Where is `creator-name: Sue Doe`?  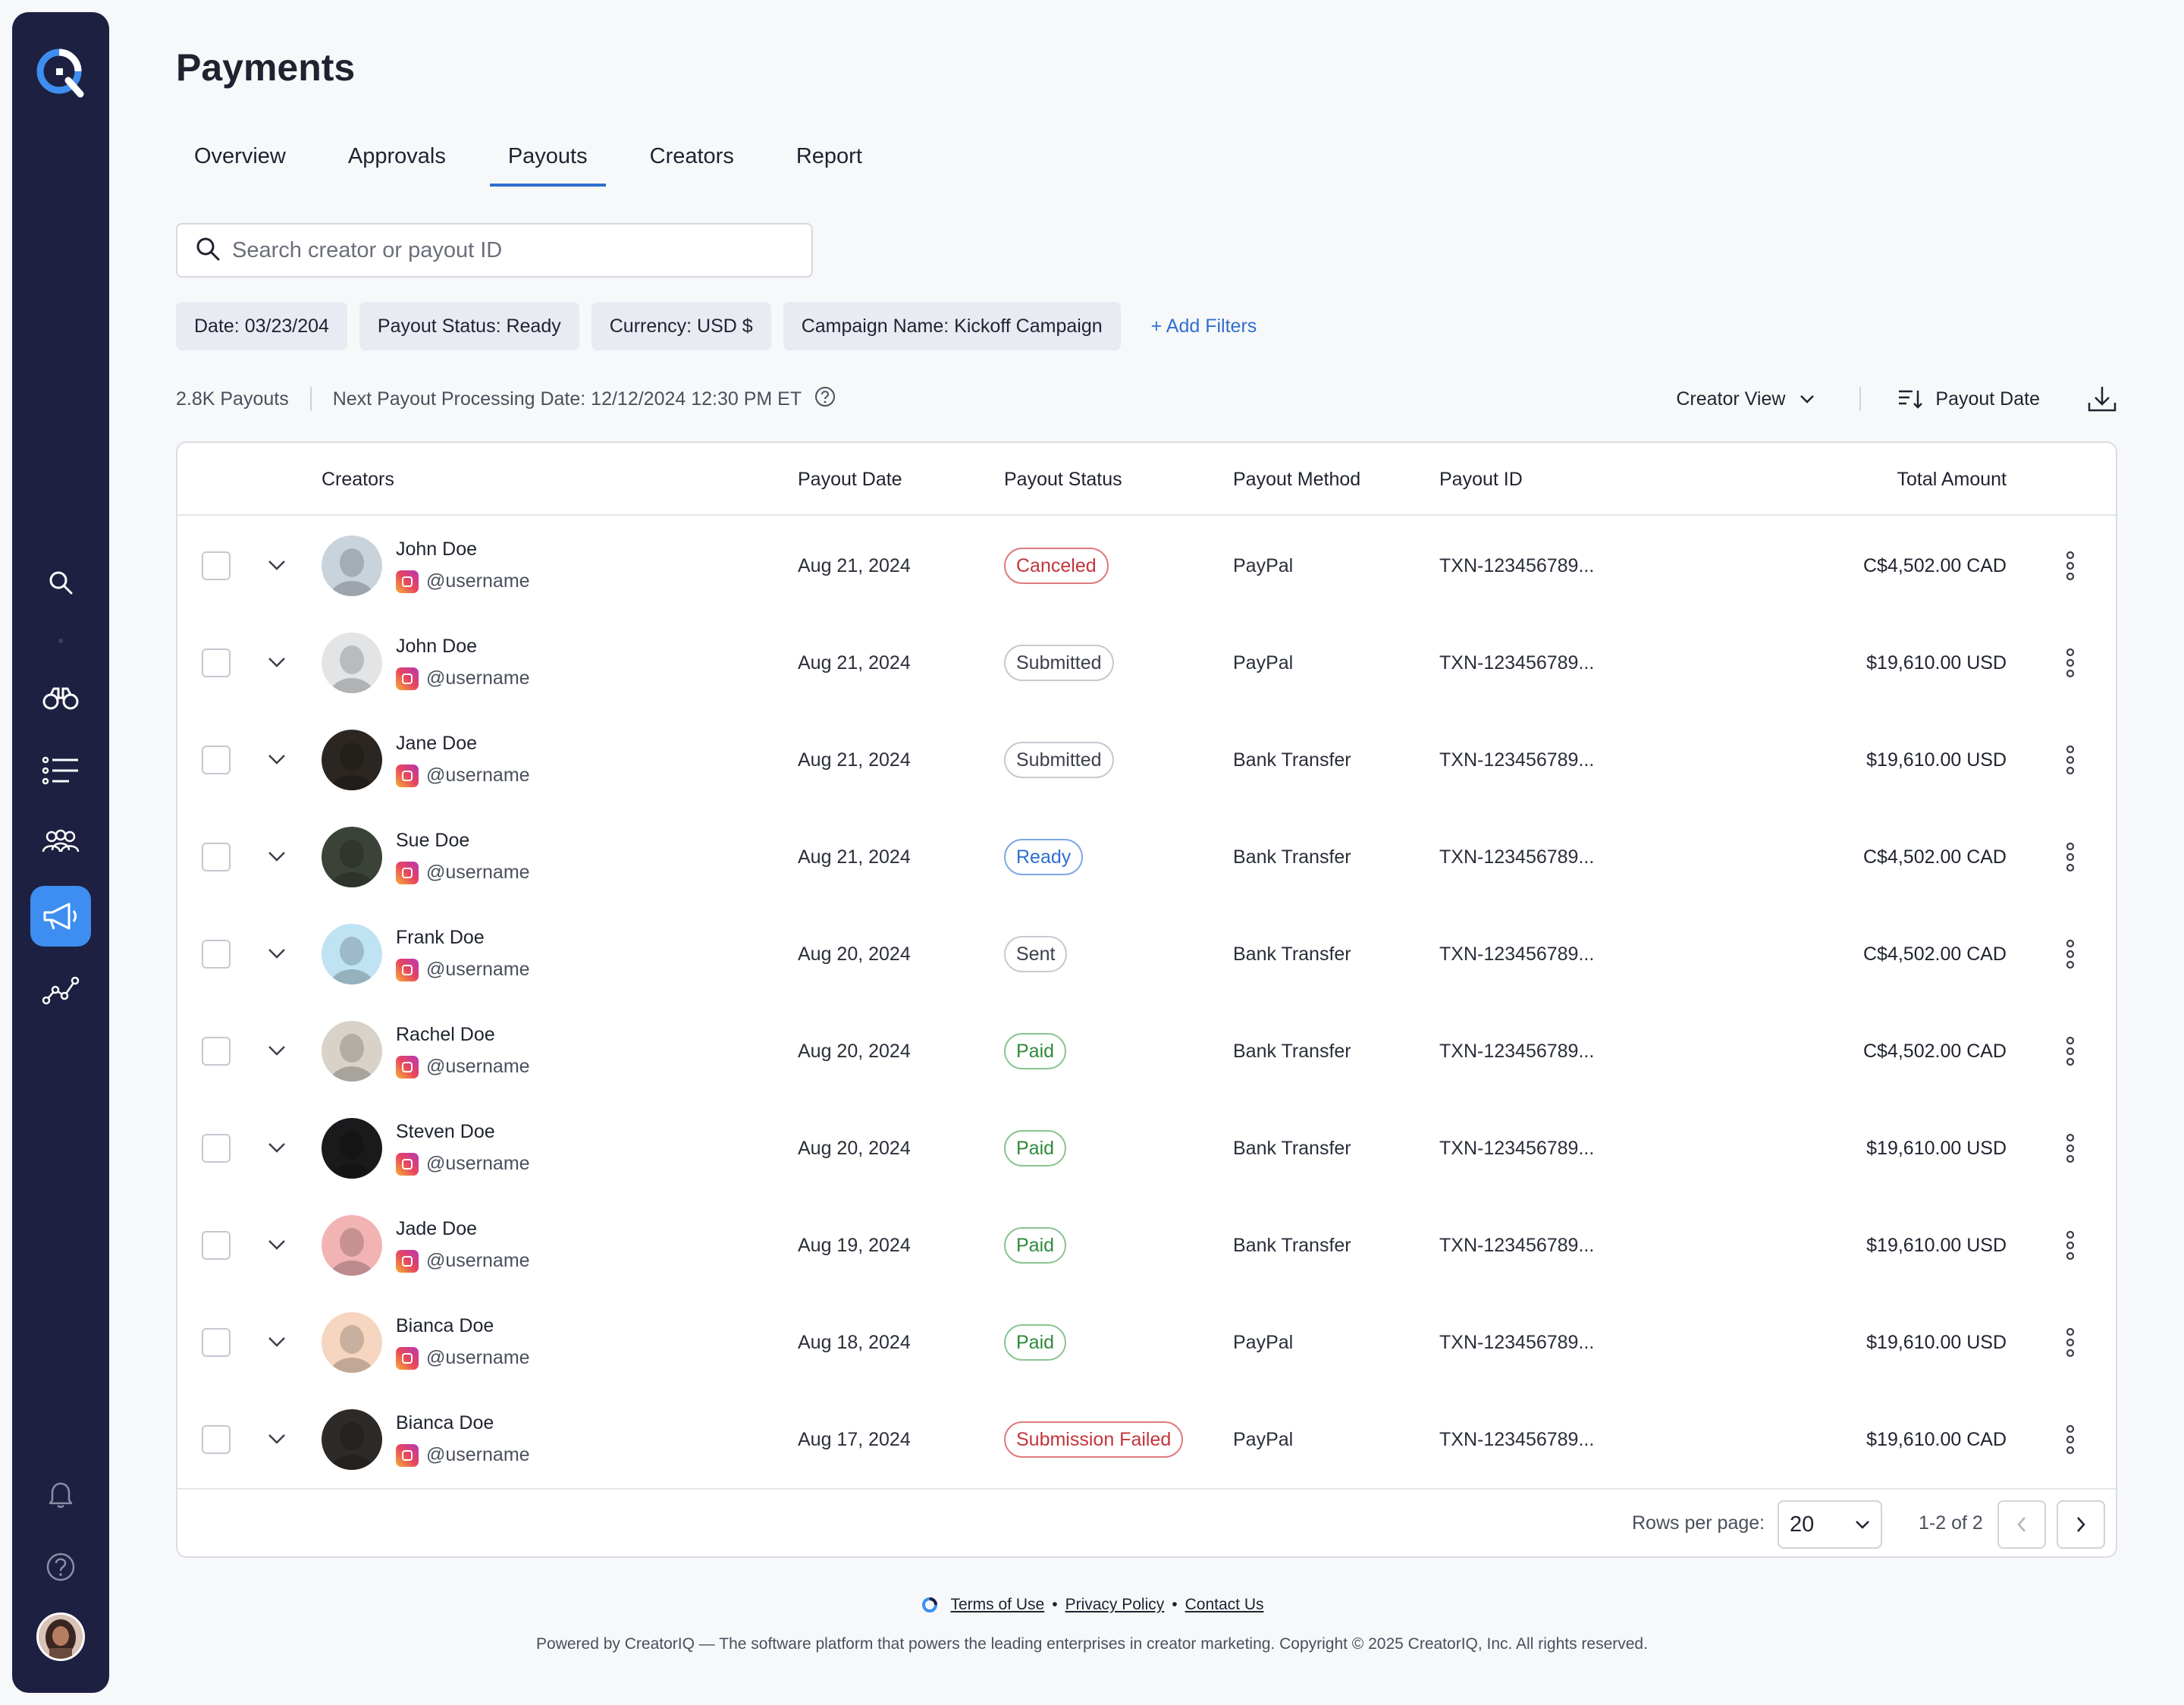
creator-name: Sue Doe is located at coordinates (433, 840).